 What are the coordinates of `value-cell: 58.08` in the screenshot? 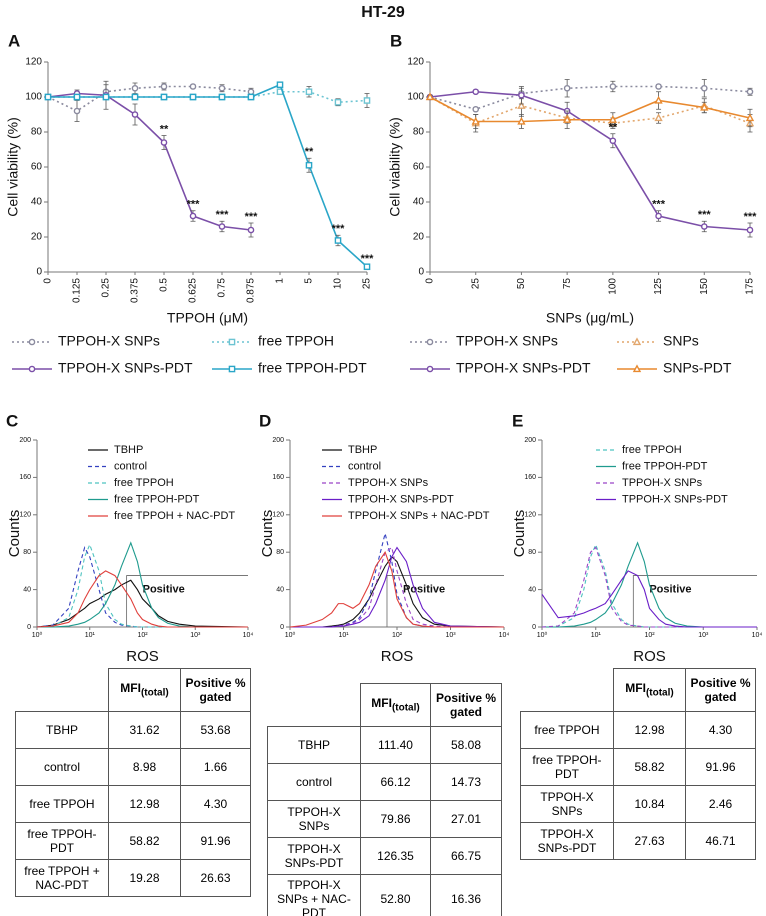 It's located at (466, 745).